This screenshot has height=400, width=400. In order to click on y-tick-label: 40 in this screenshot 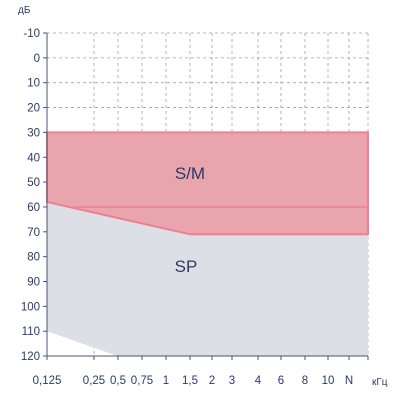, I will do `click(33, 158)`.